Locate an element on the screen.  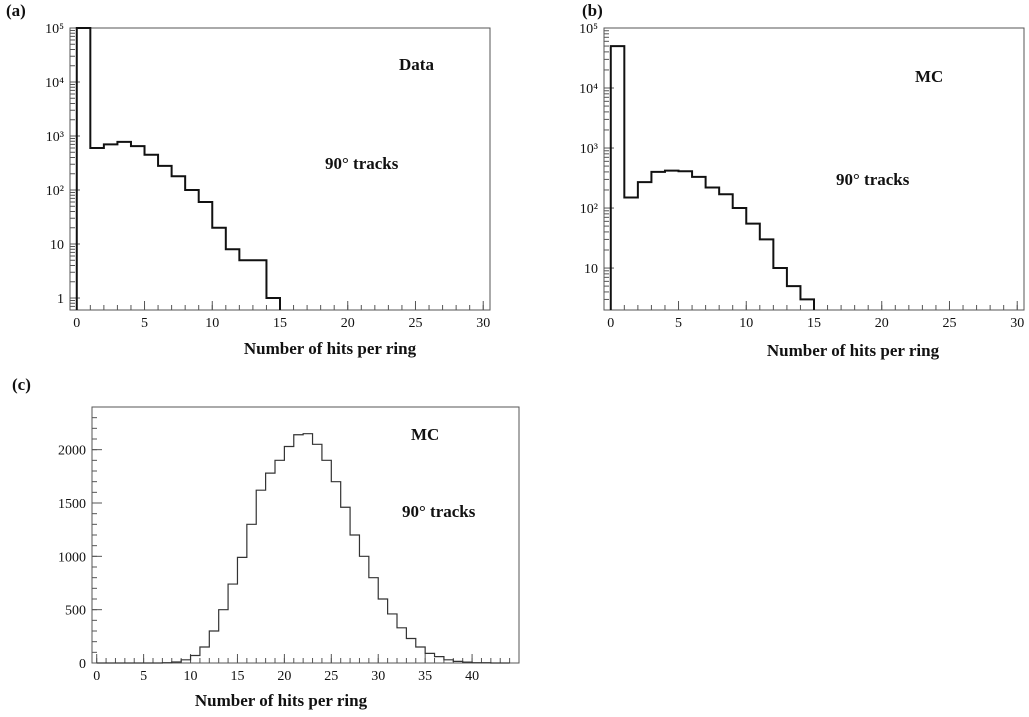
panel-a-xticks: 0 5 10 15 20 25 30 is located at coordinates (281, 316).